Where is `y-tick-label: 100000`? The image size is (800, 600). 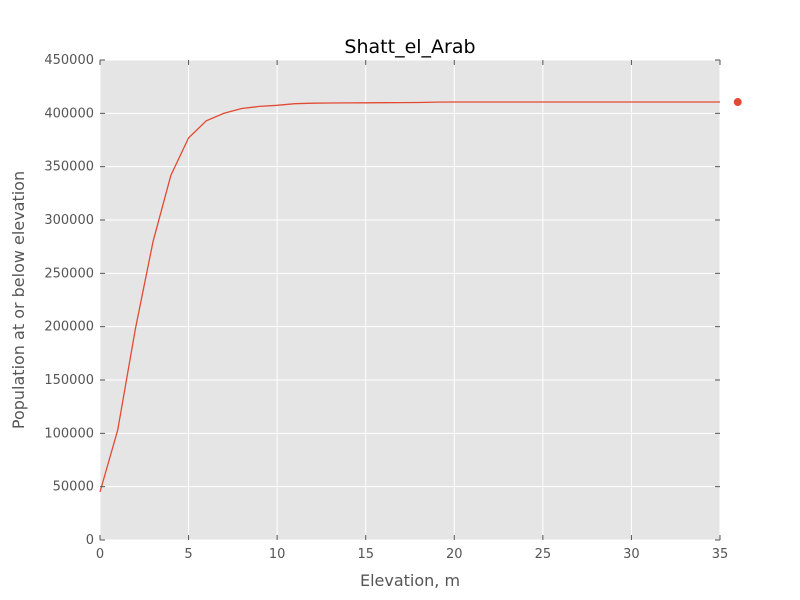
y-tick-label: 100000 is located at coordinates (69, 433).